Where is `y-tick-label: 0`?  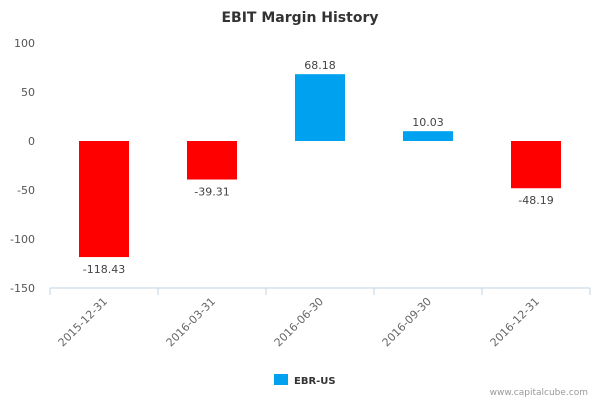
y-tick-label: 0 is located at coordinates (31, 141).